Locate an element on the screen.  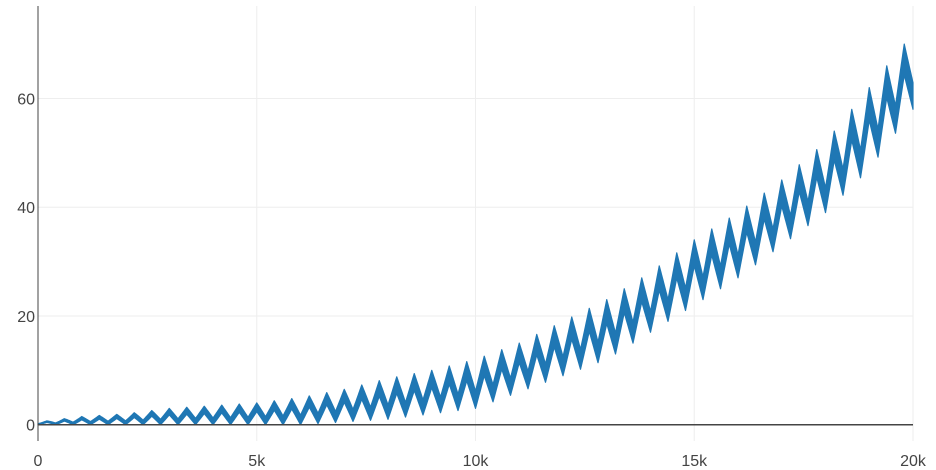
x-tick-label-4: 20k is located at coordinates (913, 461).